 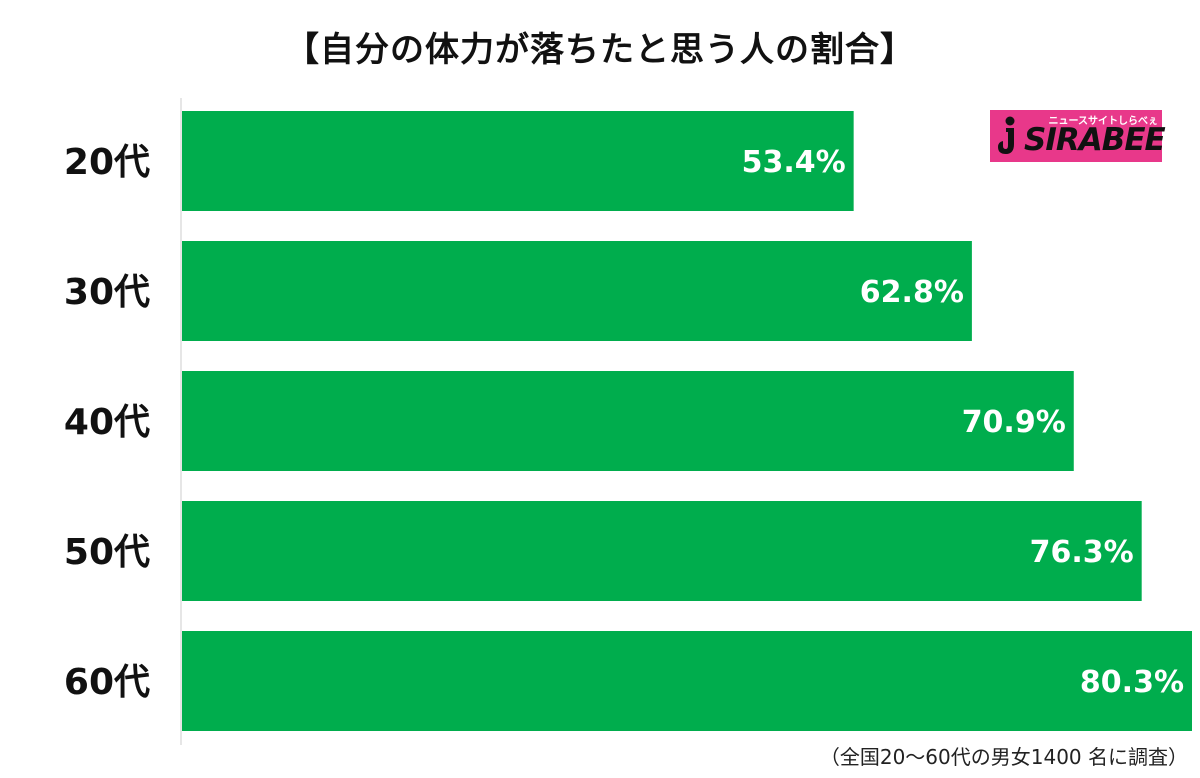 I want to click on category-label-3: 50代, so click(x=107, y=552).